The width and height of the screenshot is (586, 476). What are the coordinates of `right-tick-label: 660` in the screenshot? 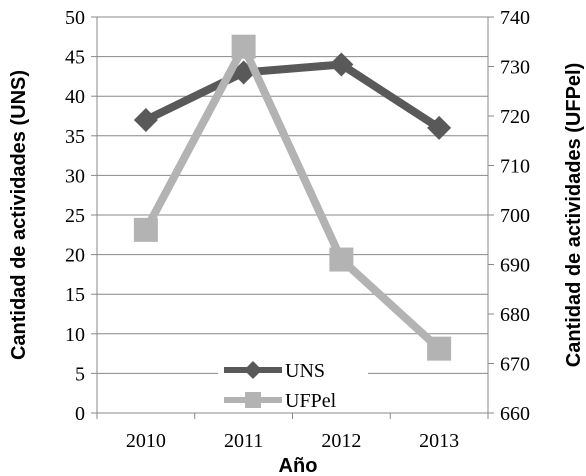 It's located at (515, 414).